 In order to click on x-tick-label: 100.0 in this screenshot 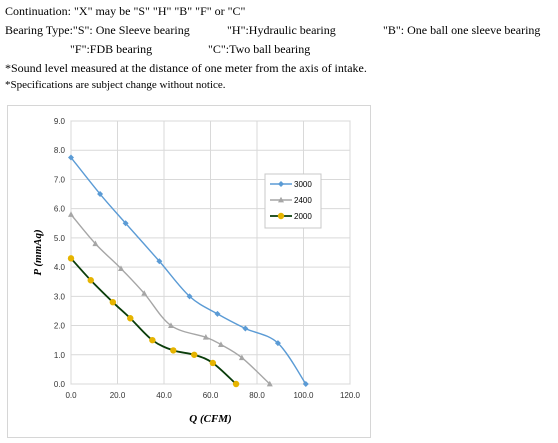, I will do `click(303, 395)`.